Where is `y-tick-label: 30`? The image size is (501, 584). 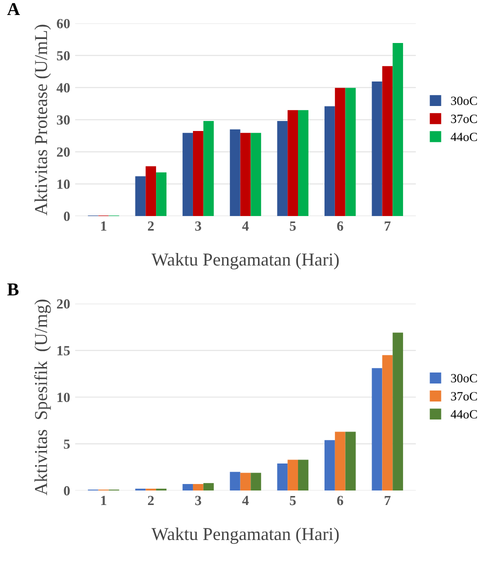
y-tick-label: 30 is located at coordinates (63, 120).